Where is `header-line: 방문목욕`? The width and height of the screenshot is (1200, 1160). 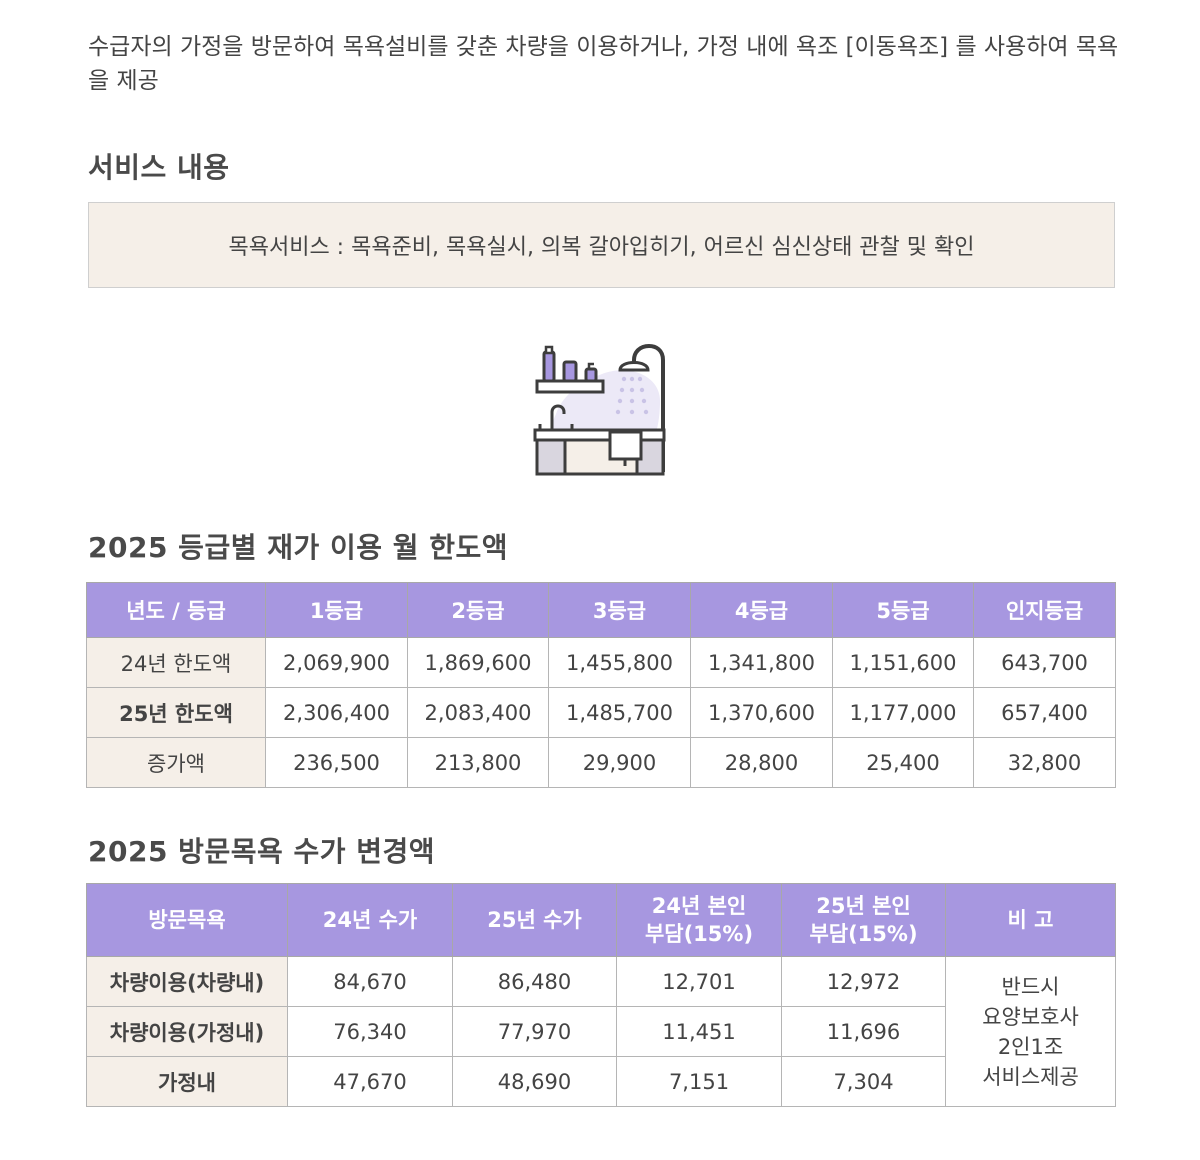 header-line: 방문목욕 is located at coordinates (187, 920).